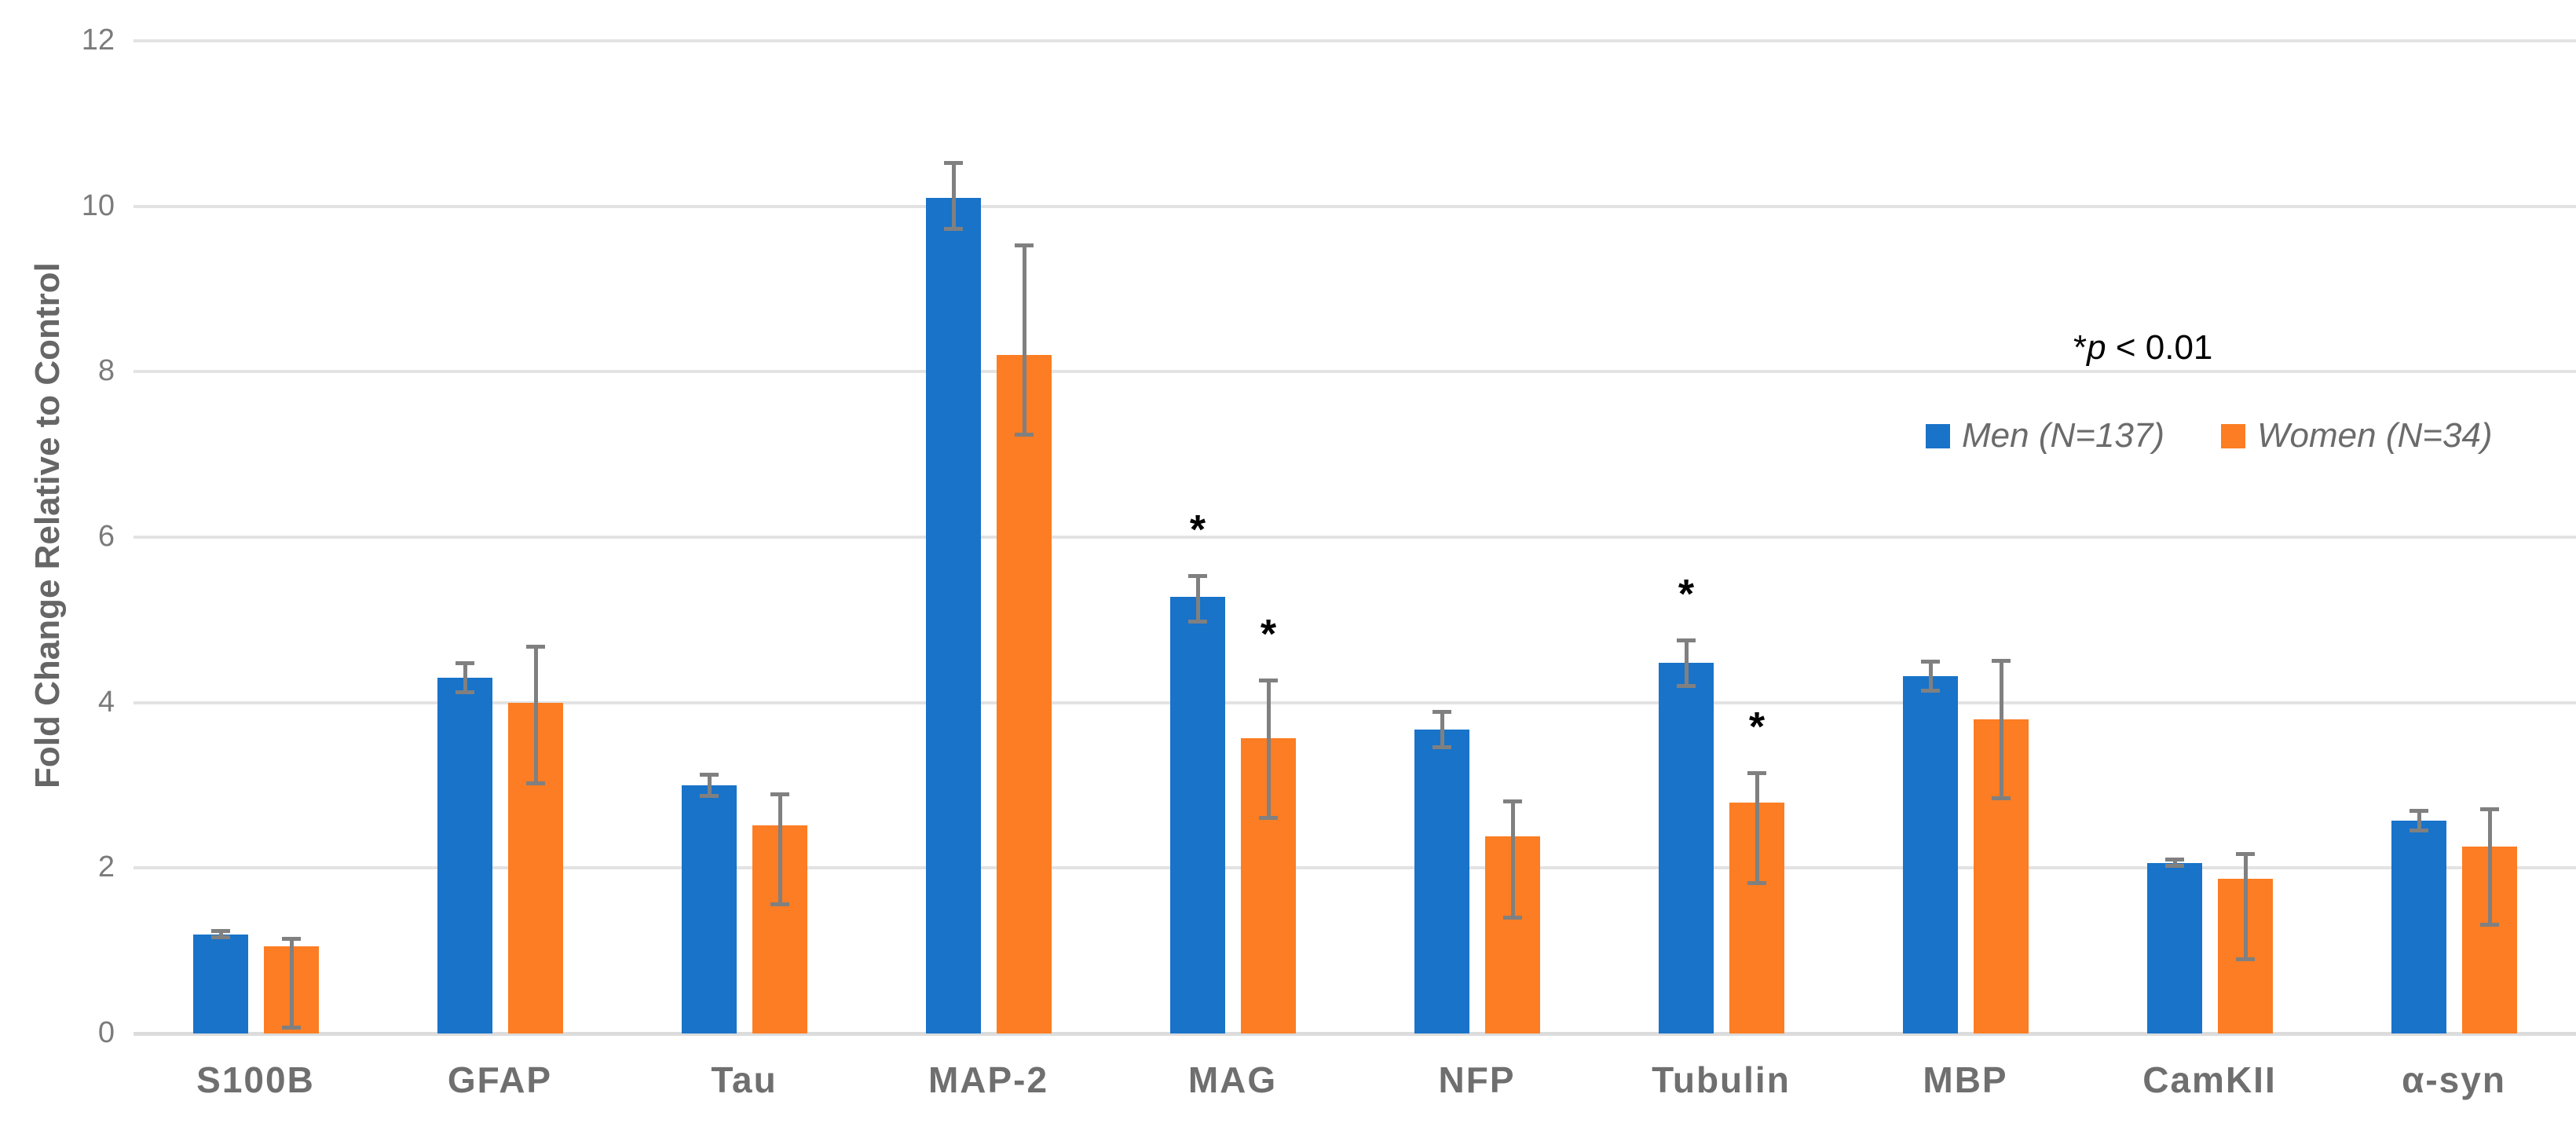  What do you see at coordinates (465, 692) in the screenshot?
I see `error-bar-men-GFAP-cap-bottom` at bounding box center [465, 692].